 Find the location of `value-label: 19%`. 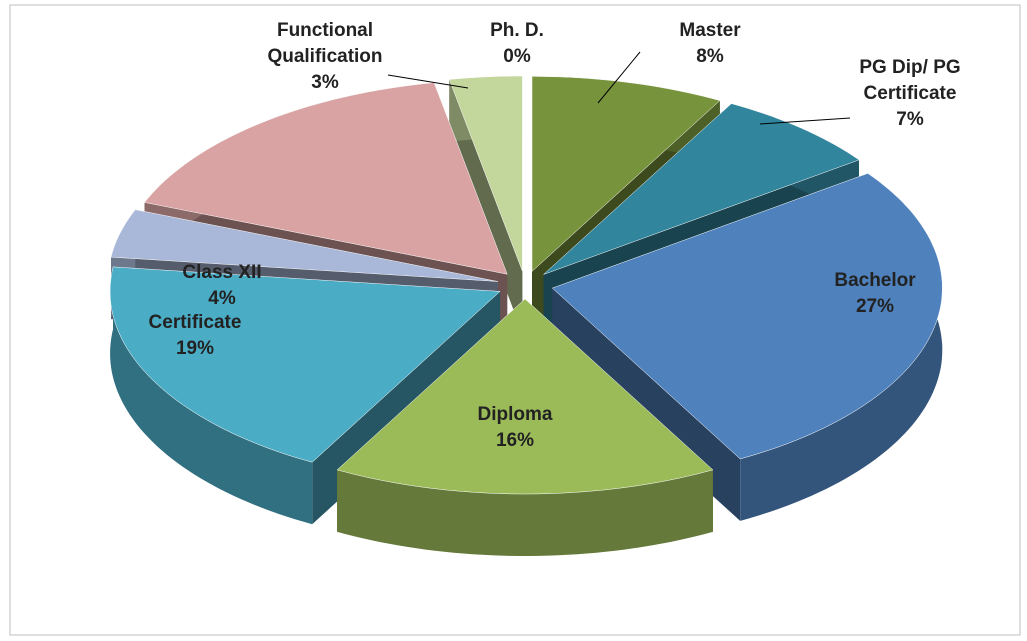

value-label: 19% is located at coordinates (195, 348).